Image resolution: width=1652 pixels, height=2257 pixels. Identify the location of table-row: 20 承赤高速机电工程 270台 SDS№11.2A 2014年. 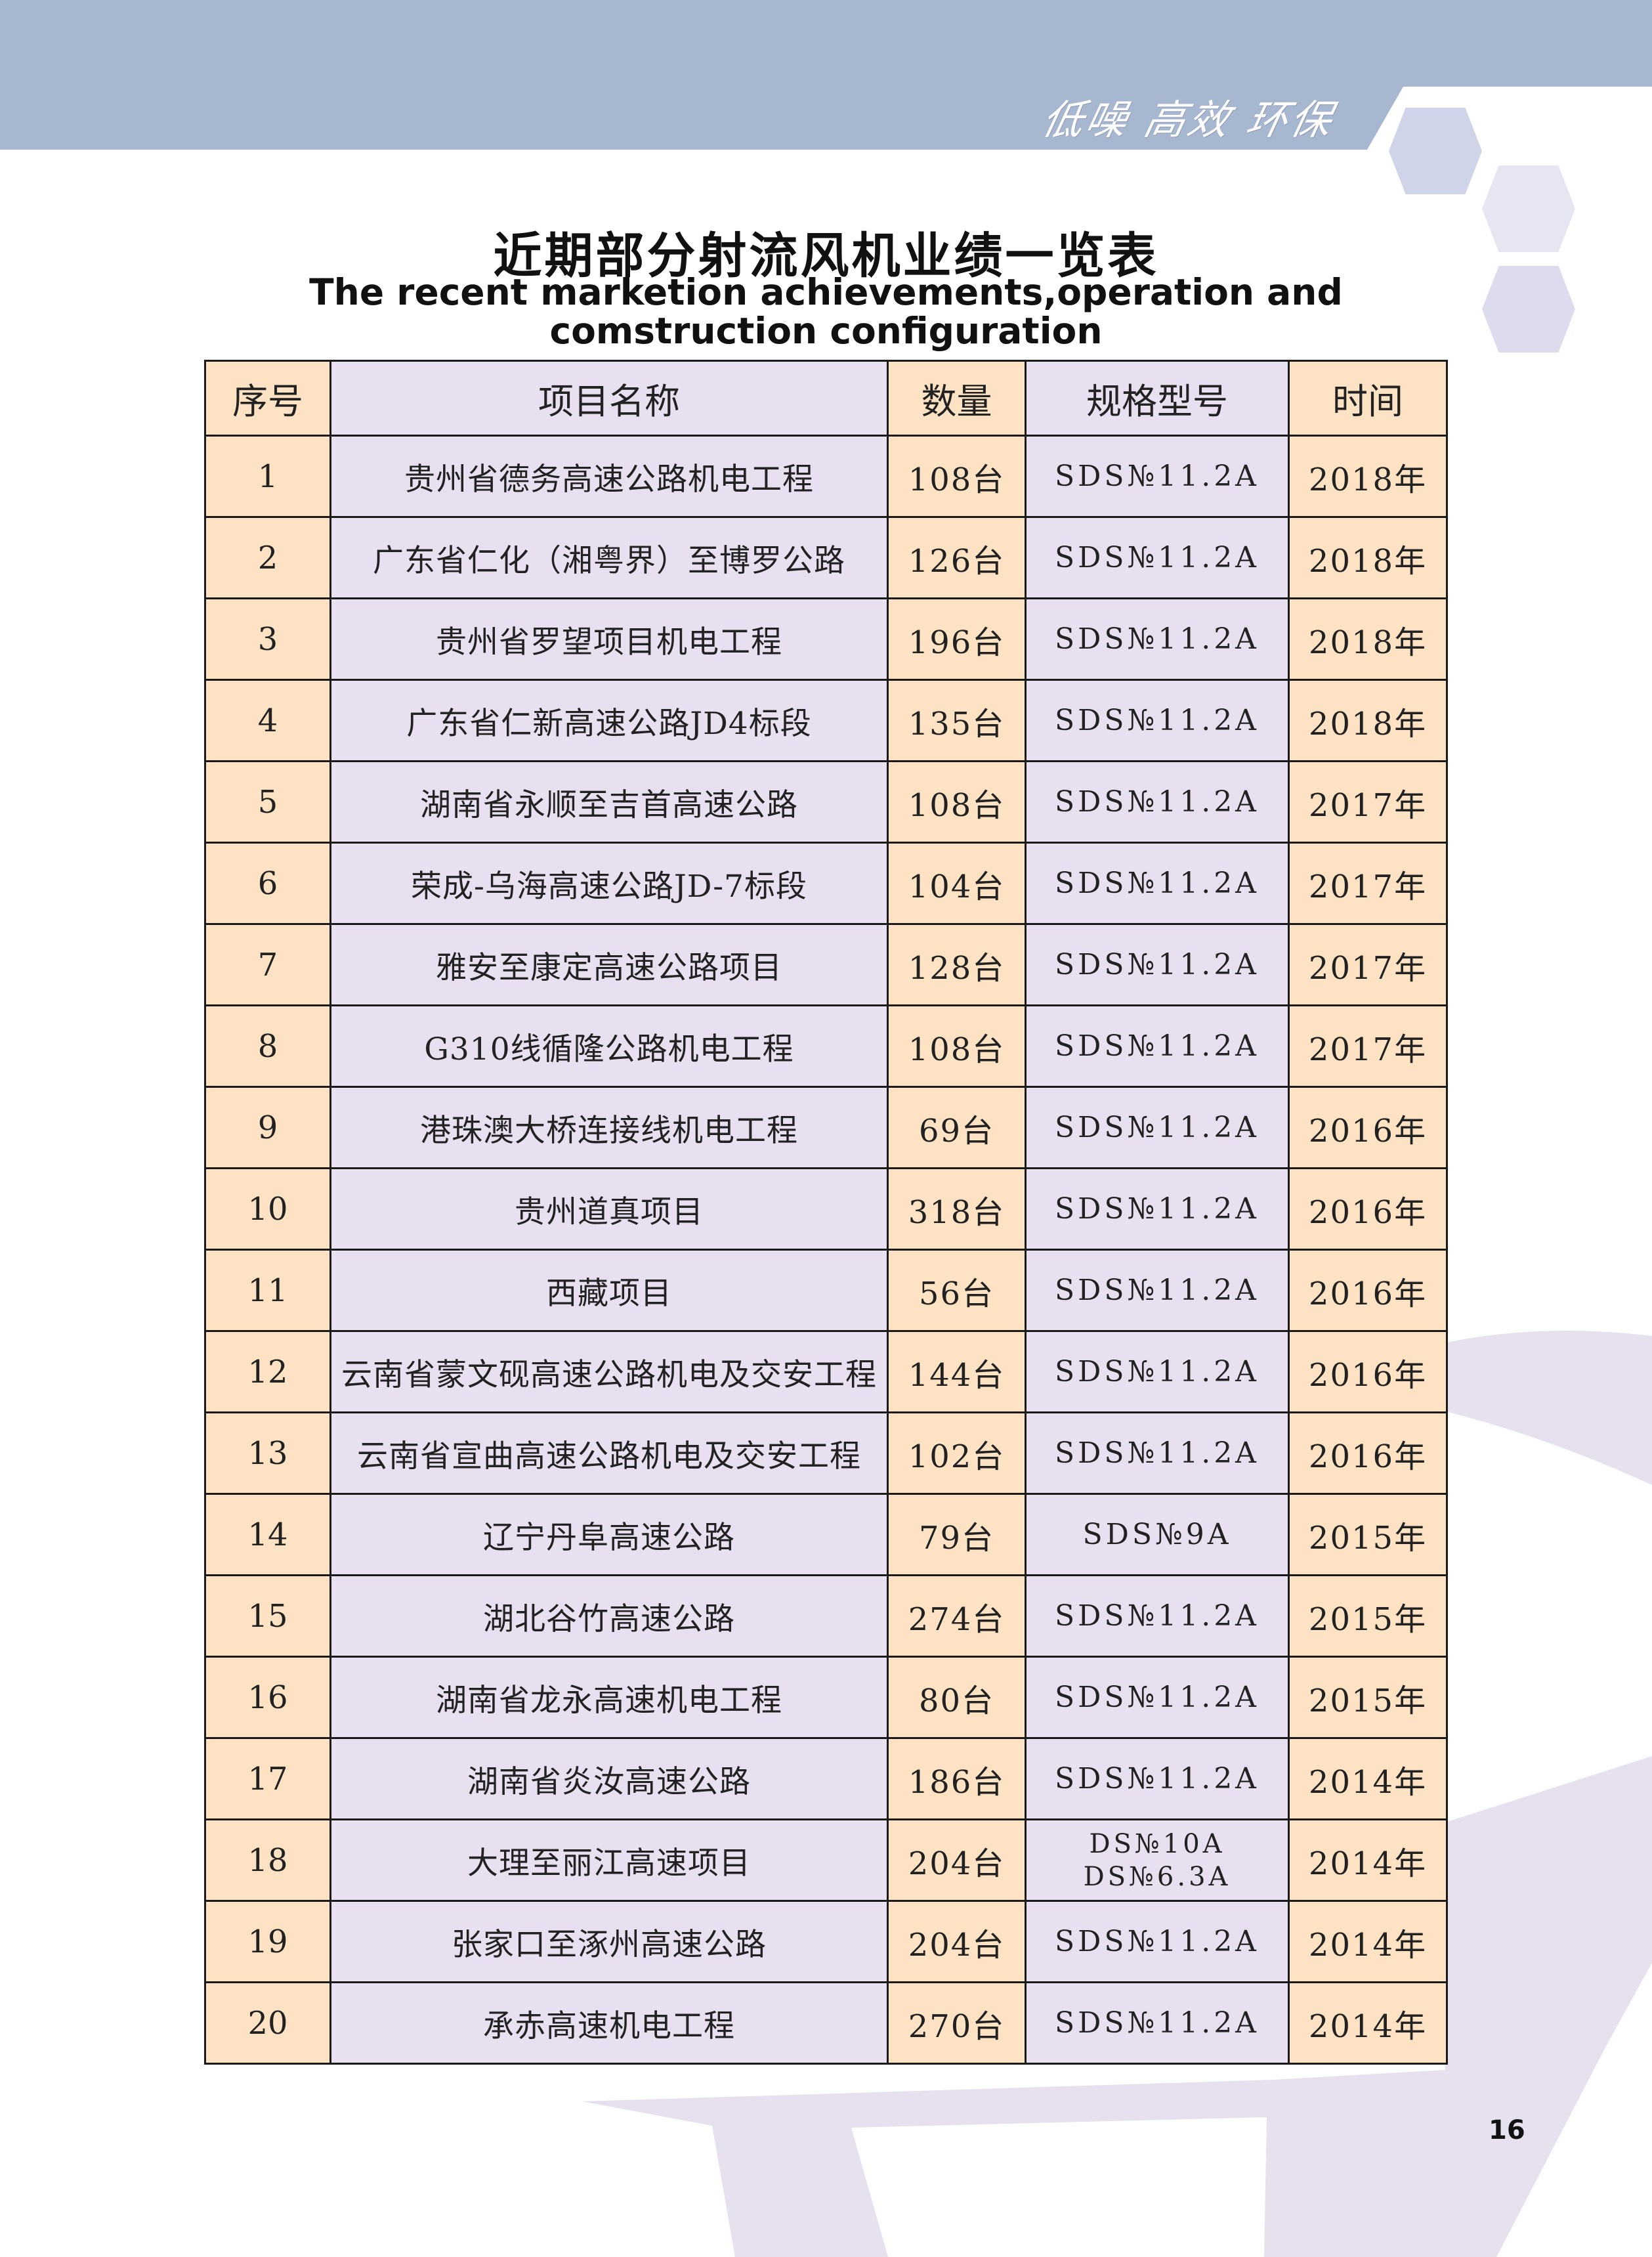
(826, 2023).